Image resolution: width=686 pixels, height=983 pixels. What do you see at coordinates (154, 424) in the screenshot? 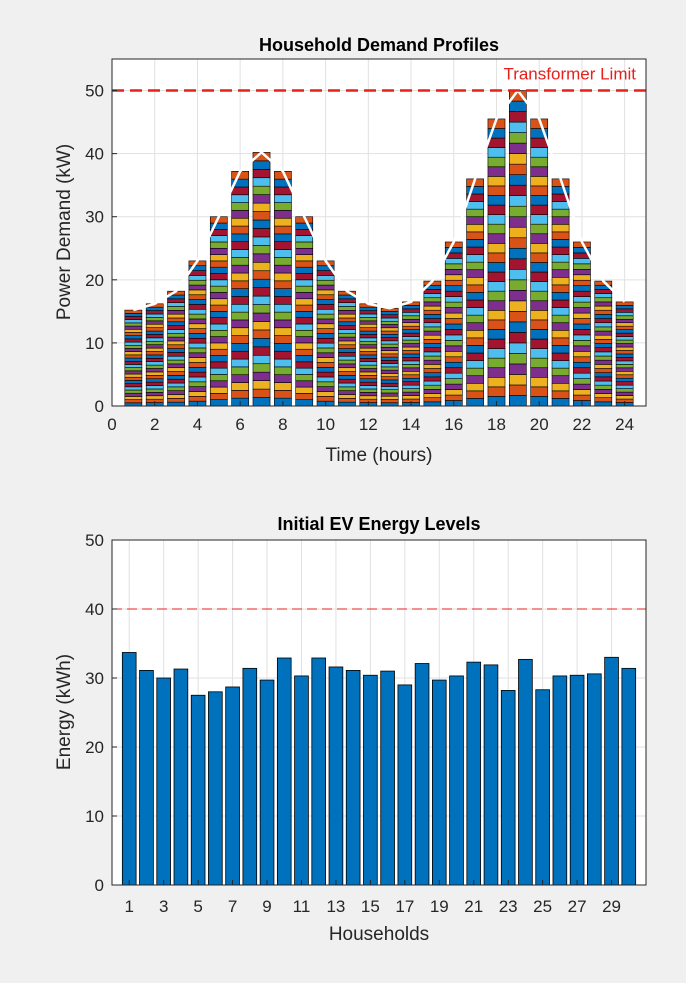
I see `x-tick-label: 2` at bounding box center [154, 424].